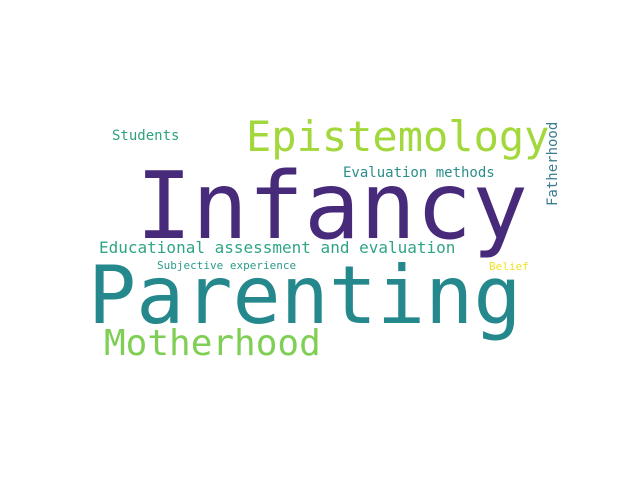 The height and width of the screenshot is (480, 640). What do you see at coordinates (419, 173) in the screenshot?
I see `word-evaluation-methods: Evaluation methods` at bounding box center [419, 173].